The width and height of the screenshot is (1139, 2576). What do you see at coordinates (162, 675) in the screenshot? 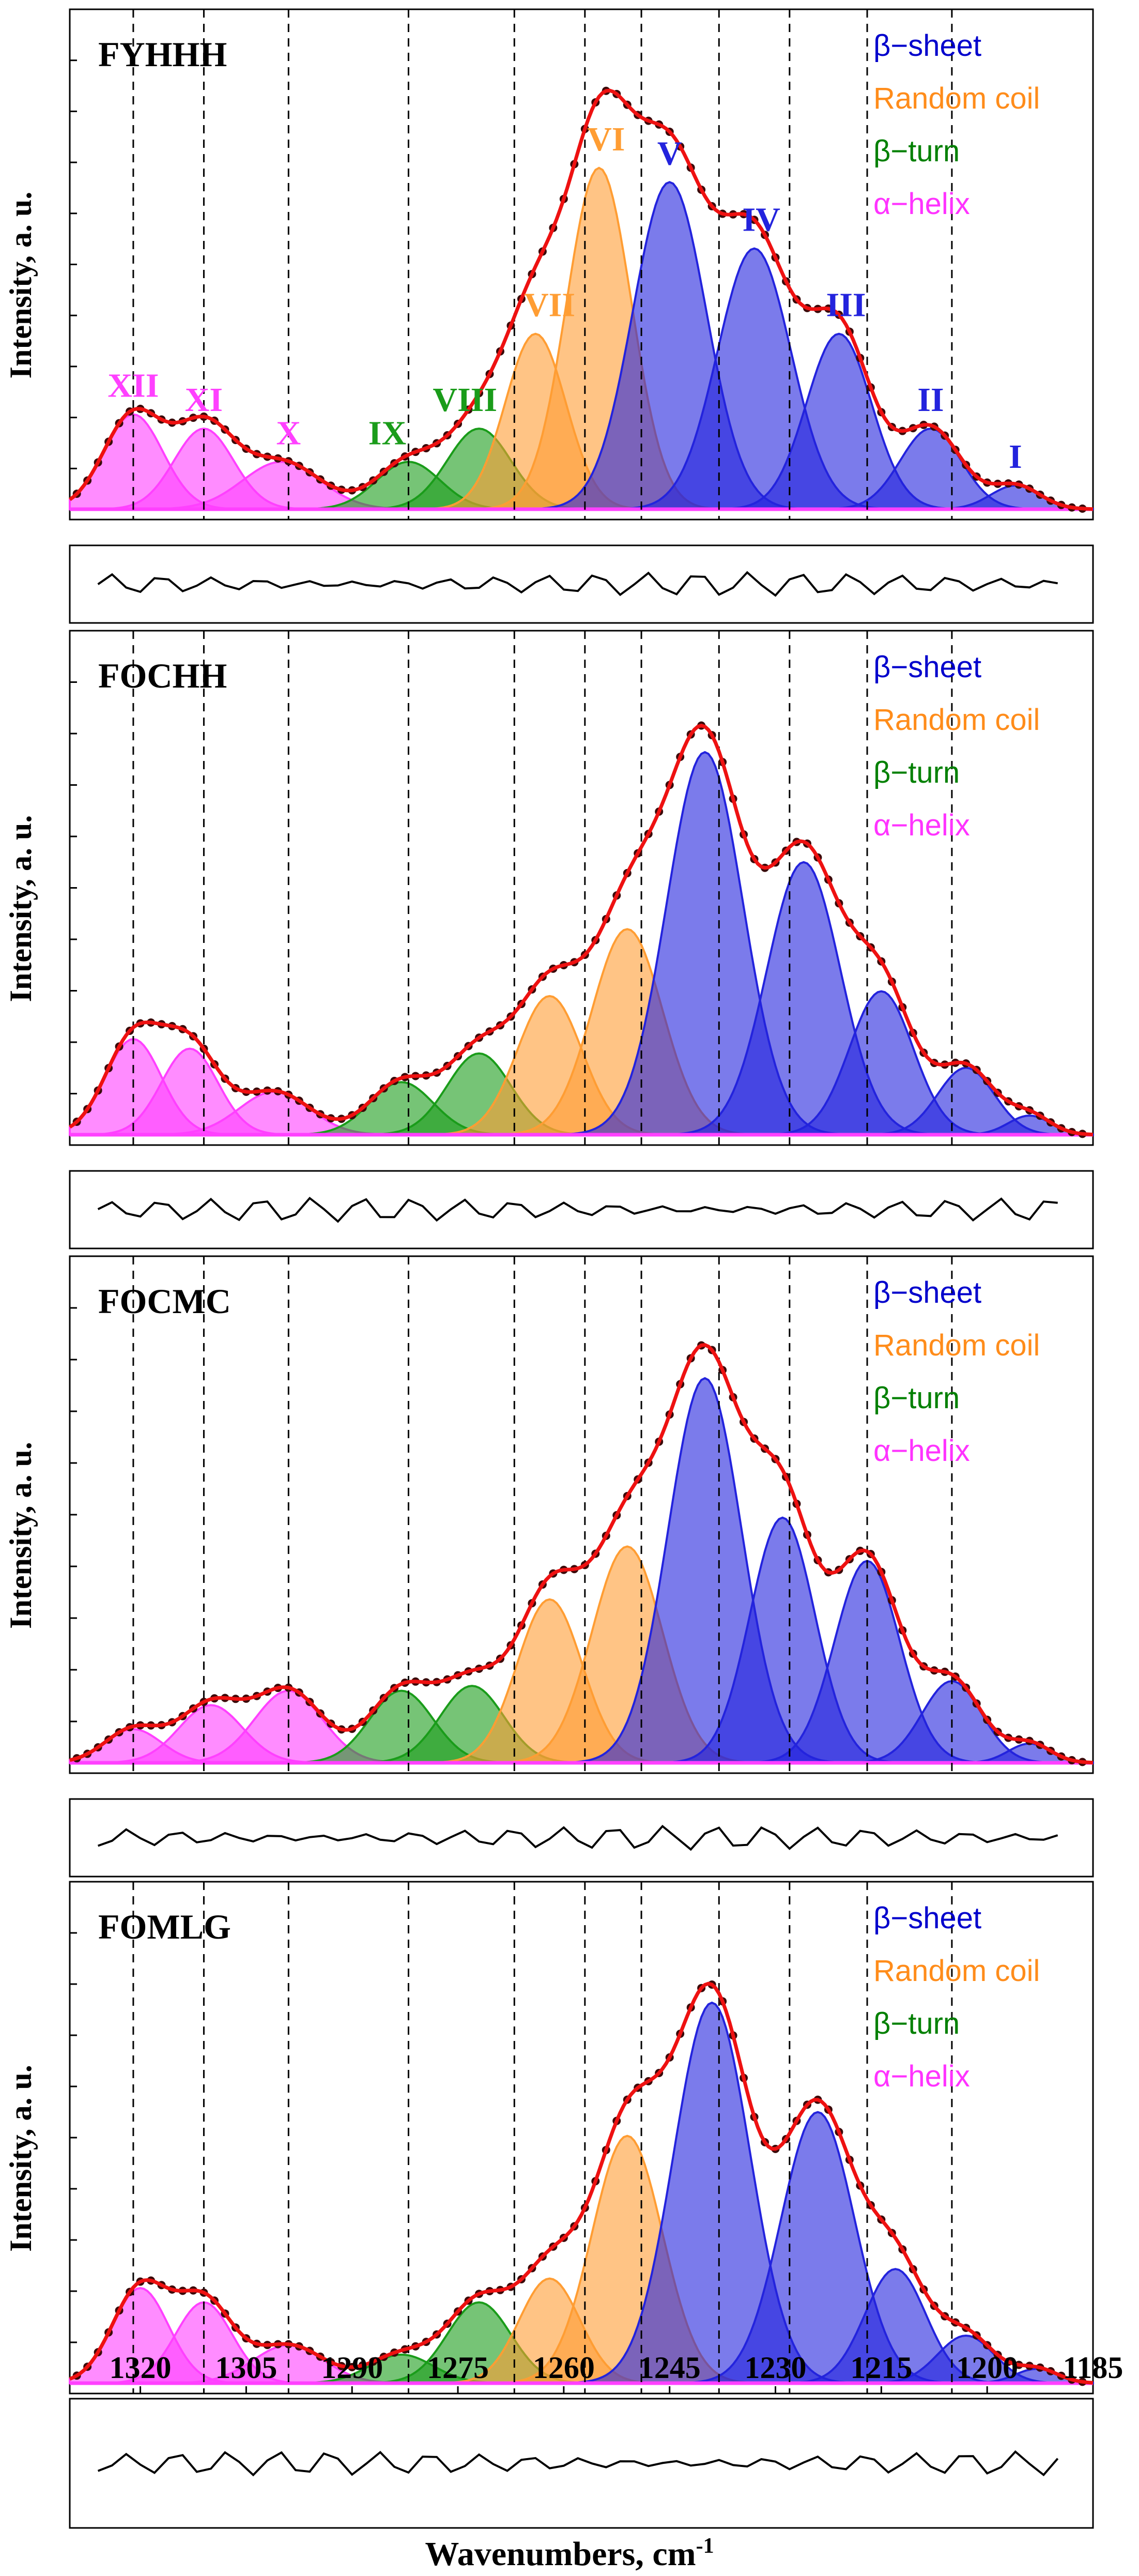
I see `panel-label: FOCHH` at bounding box center [162, 675].